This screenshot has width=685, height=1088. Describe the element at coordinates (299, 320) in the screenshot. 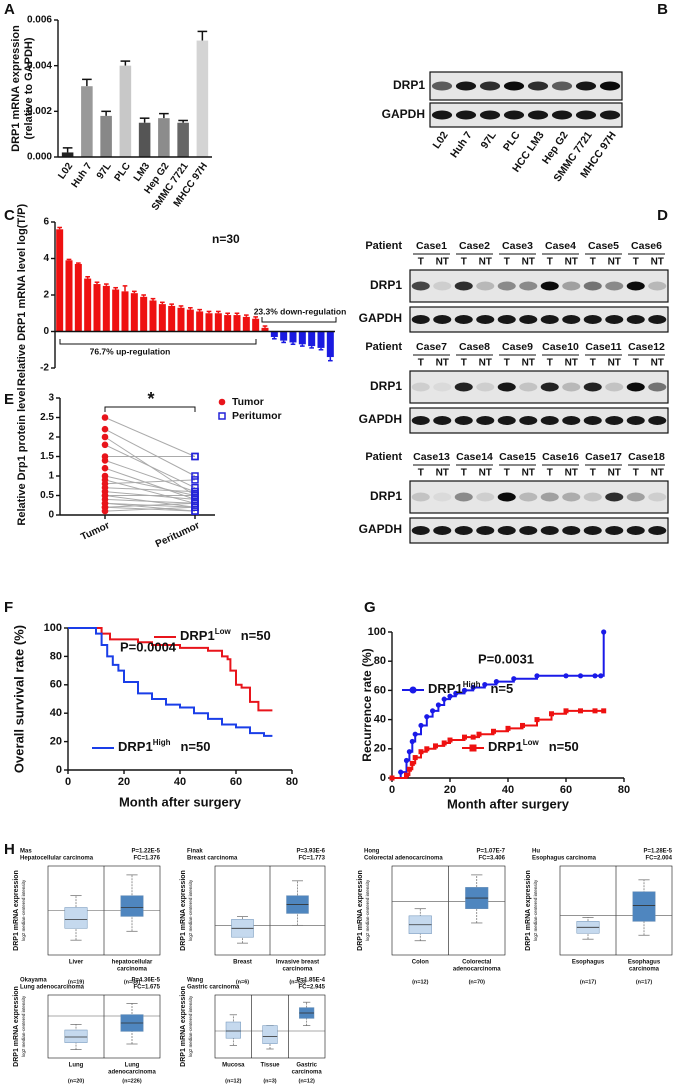

I see `bracket` at that location.